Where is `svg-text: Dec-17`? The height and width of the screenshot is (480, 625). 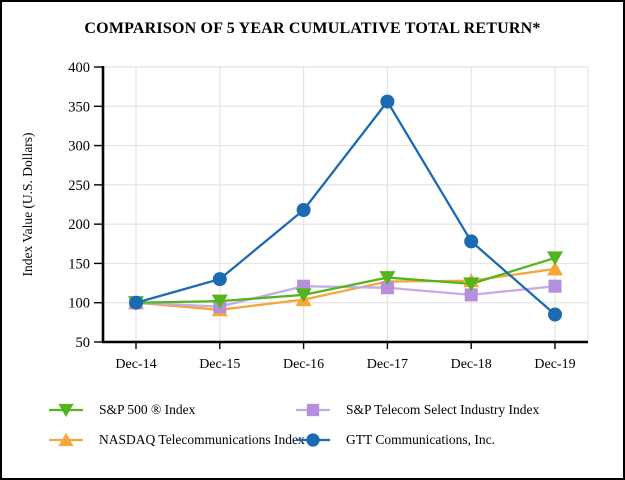
svg-text: Dec-17 is located at coordinates (387, 364).